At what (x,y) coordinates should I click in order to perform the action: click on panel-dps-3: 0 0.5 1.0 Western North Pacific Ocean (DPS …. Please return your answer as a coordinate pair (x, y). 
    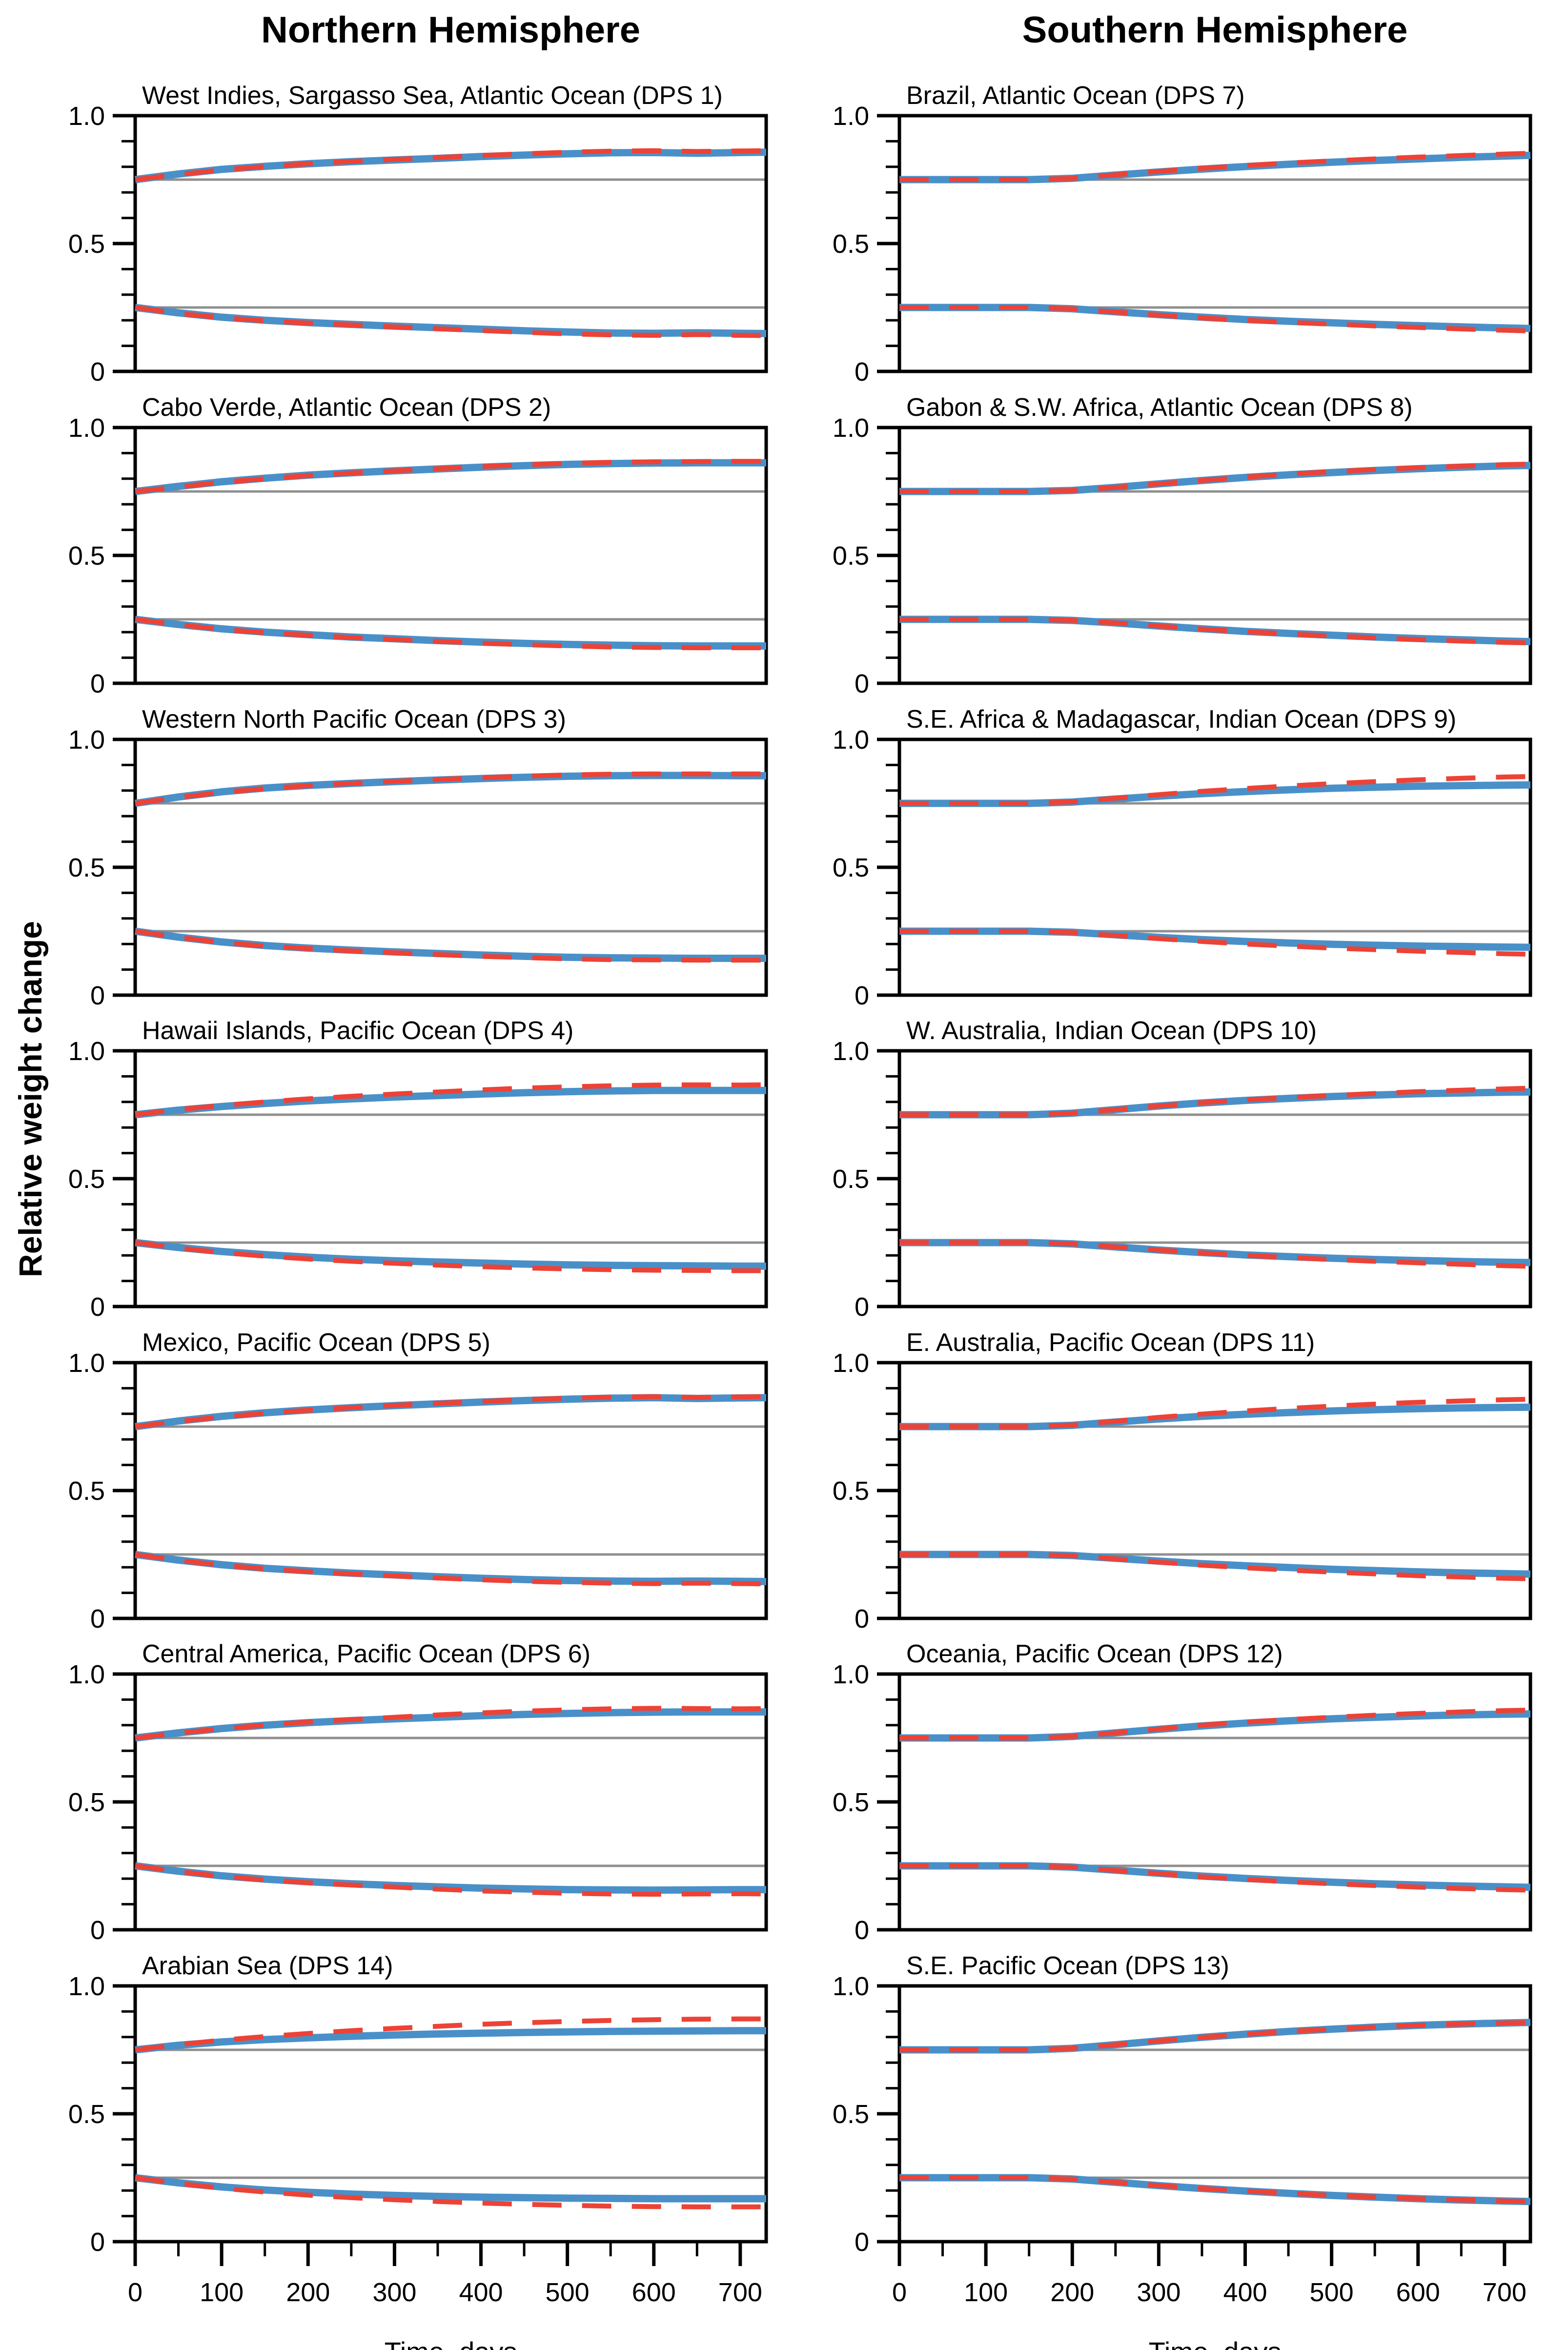
    Looking at the image, I should click on (418, 857).